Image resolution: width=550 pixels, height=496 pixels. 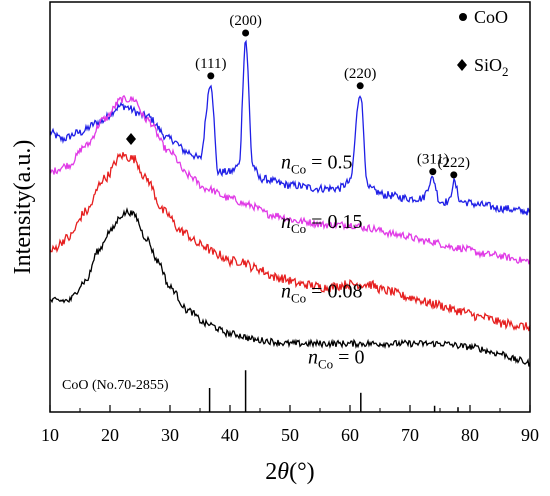 I want to click on x-tick-label: 40, so click(x=230, y=435).